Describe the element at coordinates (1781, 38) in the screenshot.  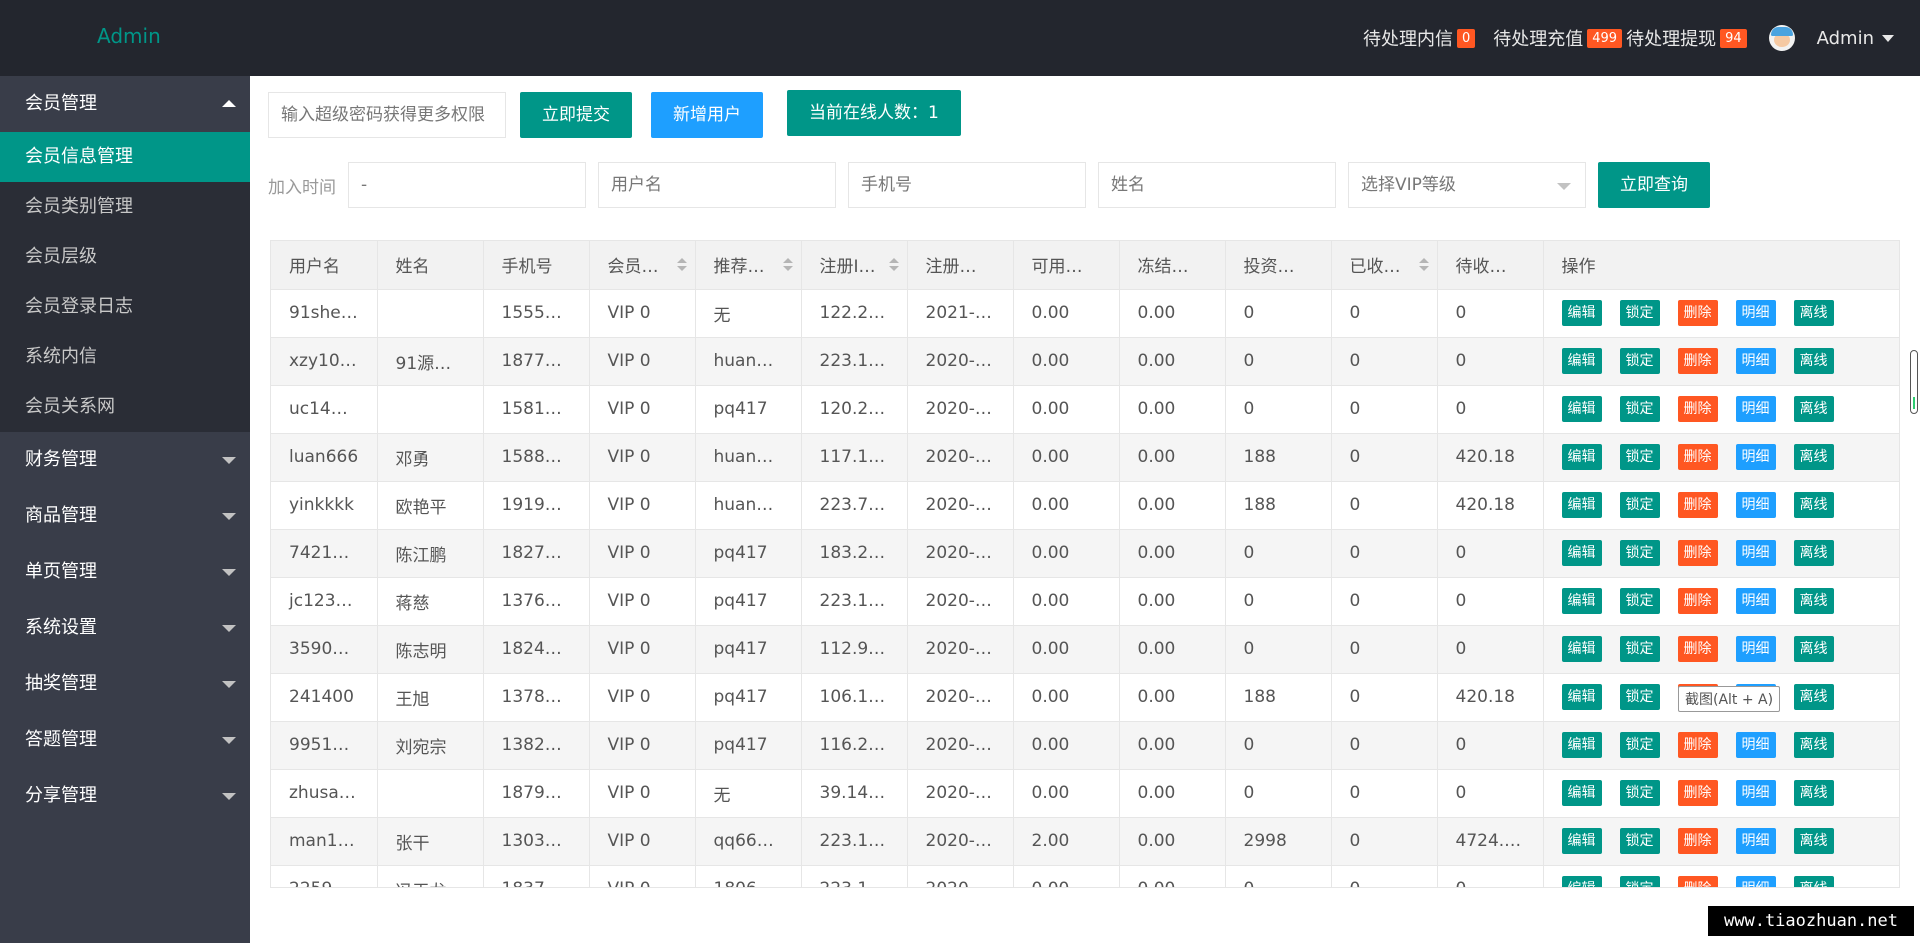
I see `avatar` at that location.